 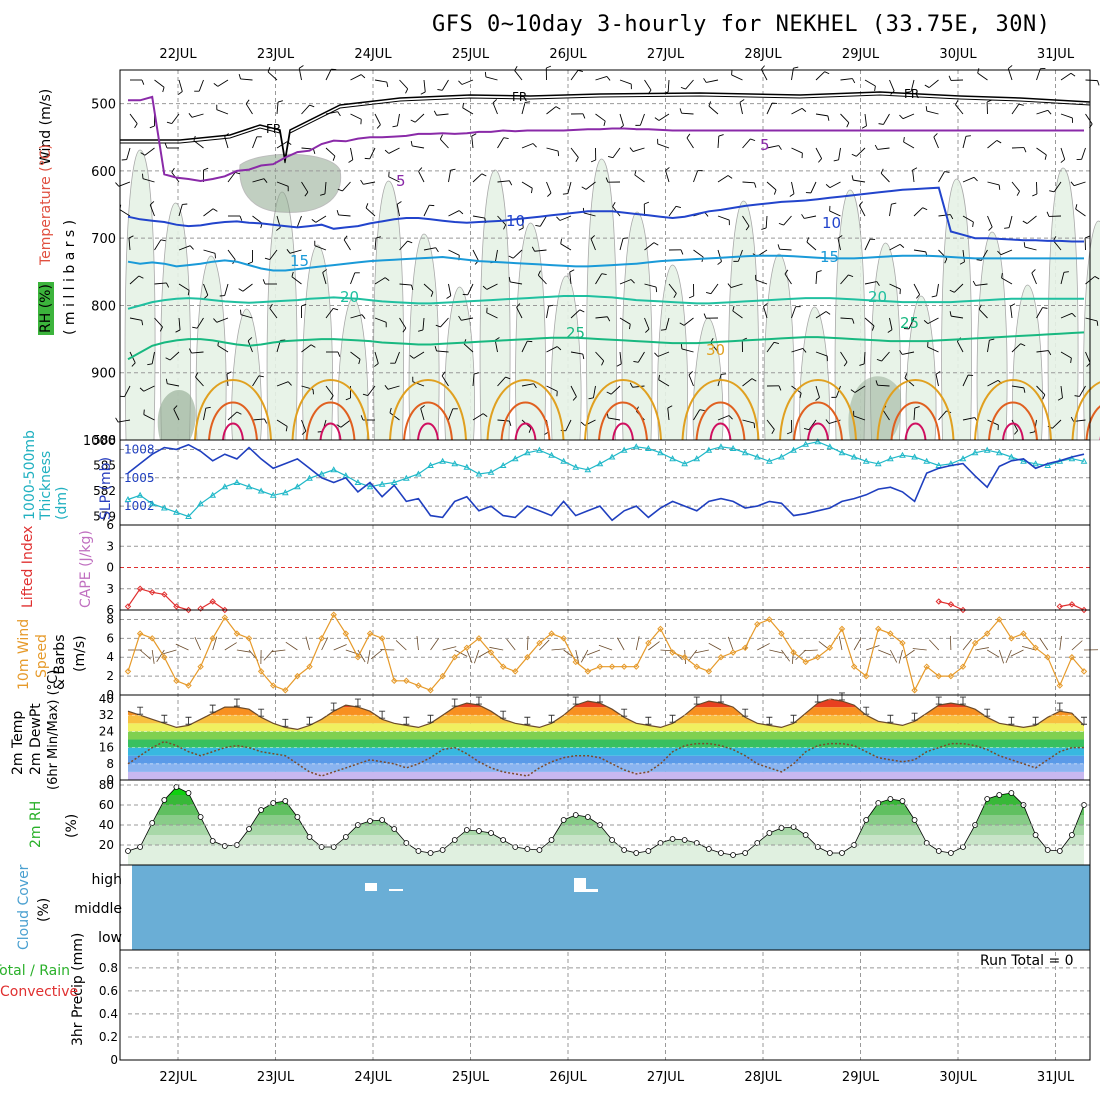 I want to click on temp-band, so click(x=606, y=735).